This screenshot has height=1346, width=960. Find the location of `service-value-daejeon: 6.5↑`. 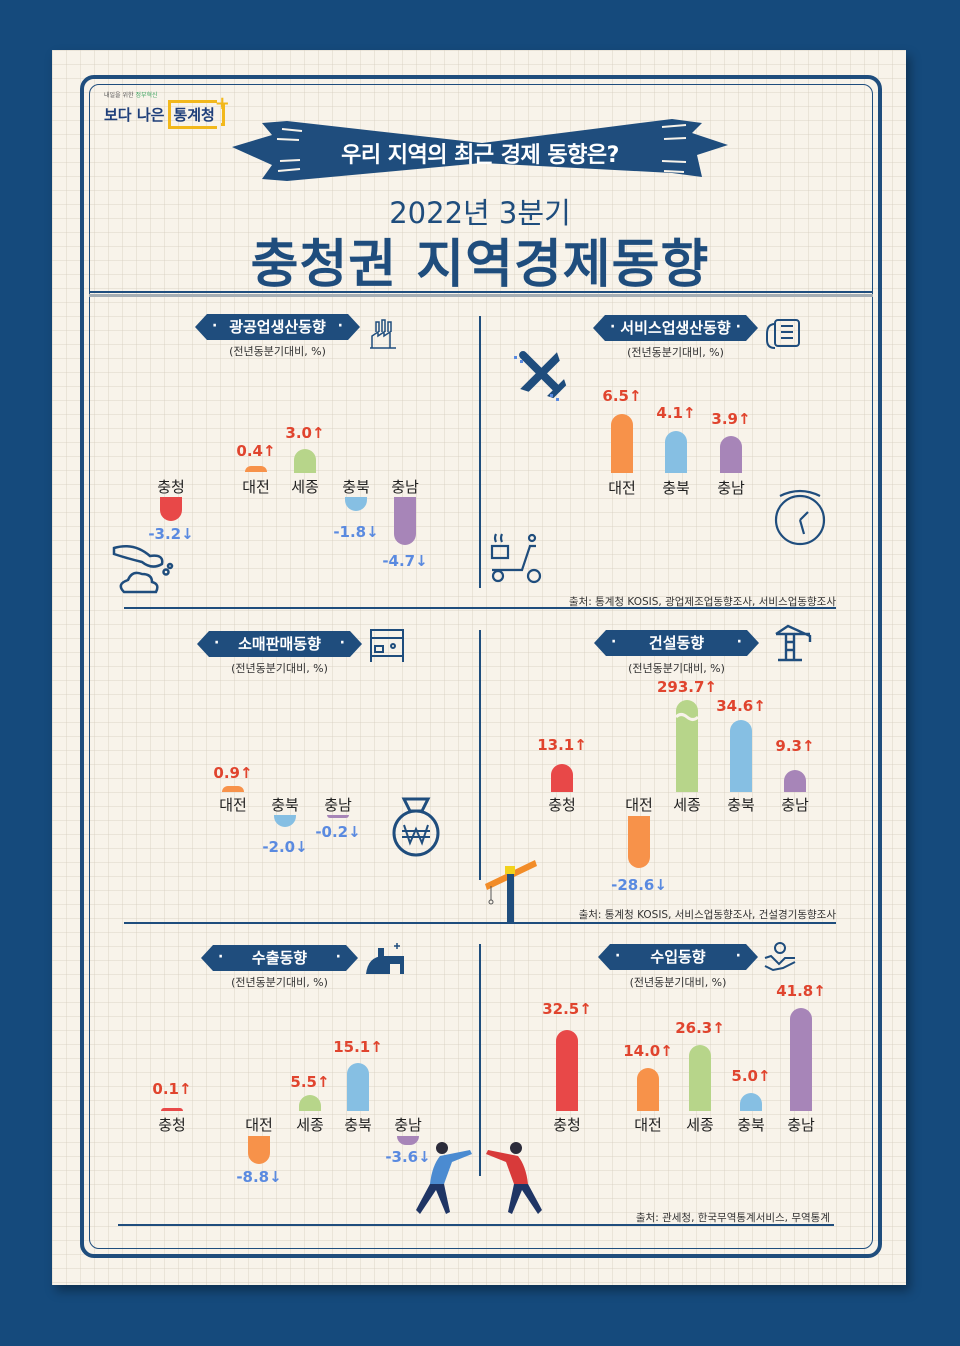

service-value-daejeon: 6.5↑ is located at coordinates (622, 396).